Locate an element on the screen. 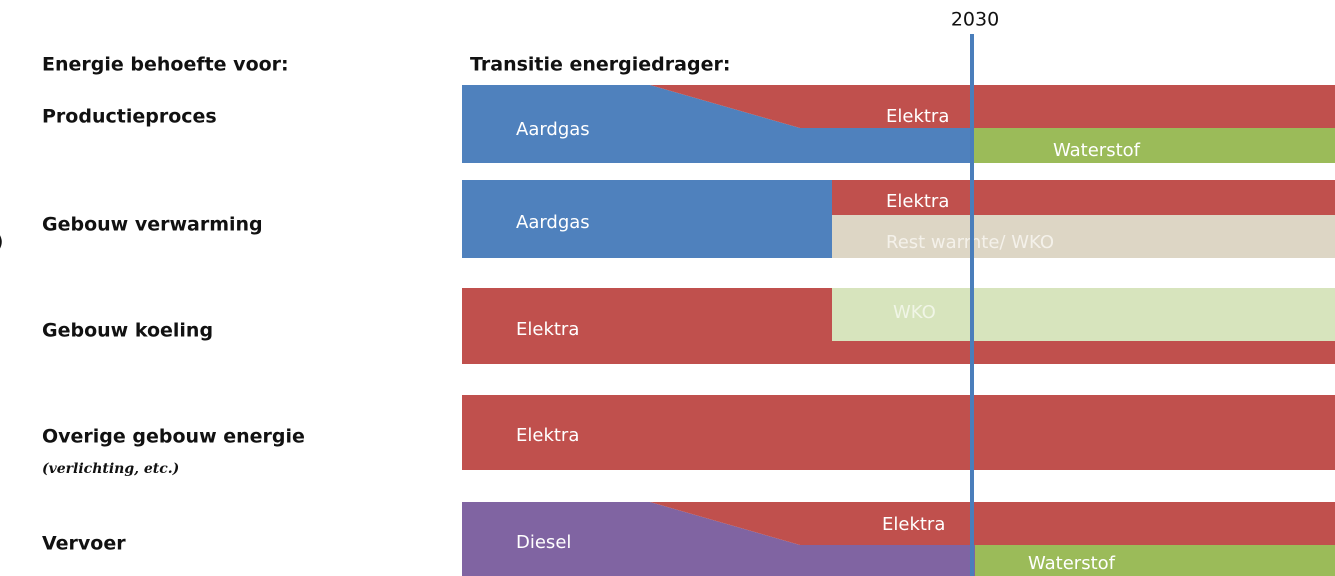  edge-fragment: ) is located at coordinates (1, 242).